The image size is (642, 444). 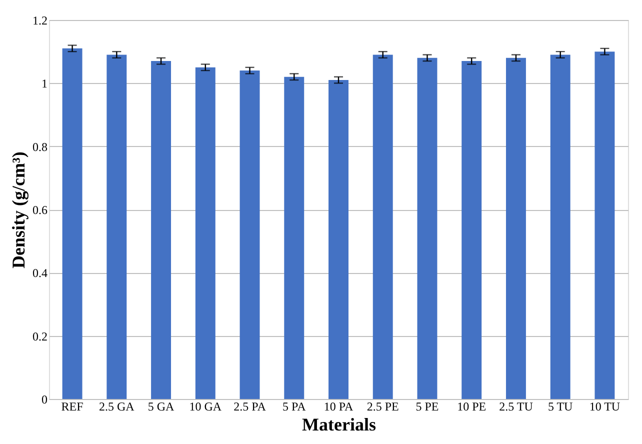 I want to click on x-tick-label: 10 GA, so click(x=205, y=407).